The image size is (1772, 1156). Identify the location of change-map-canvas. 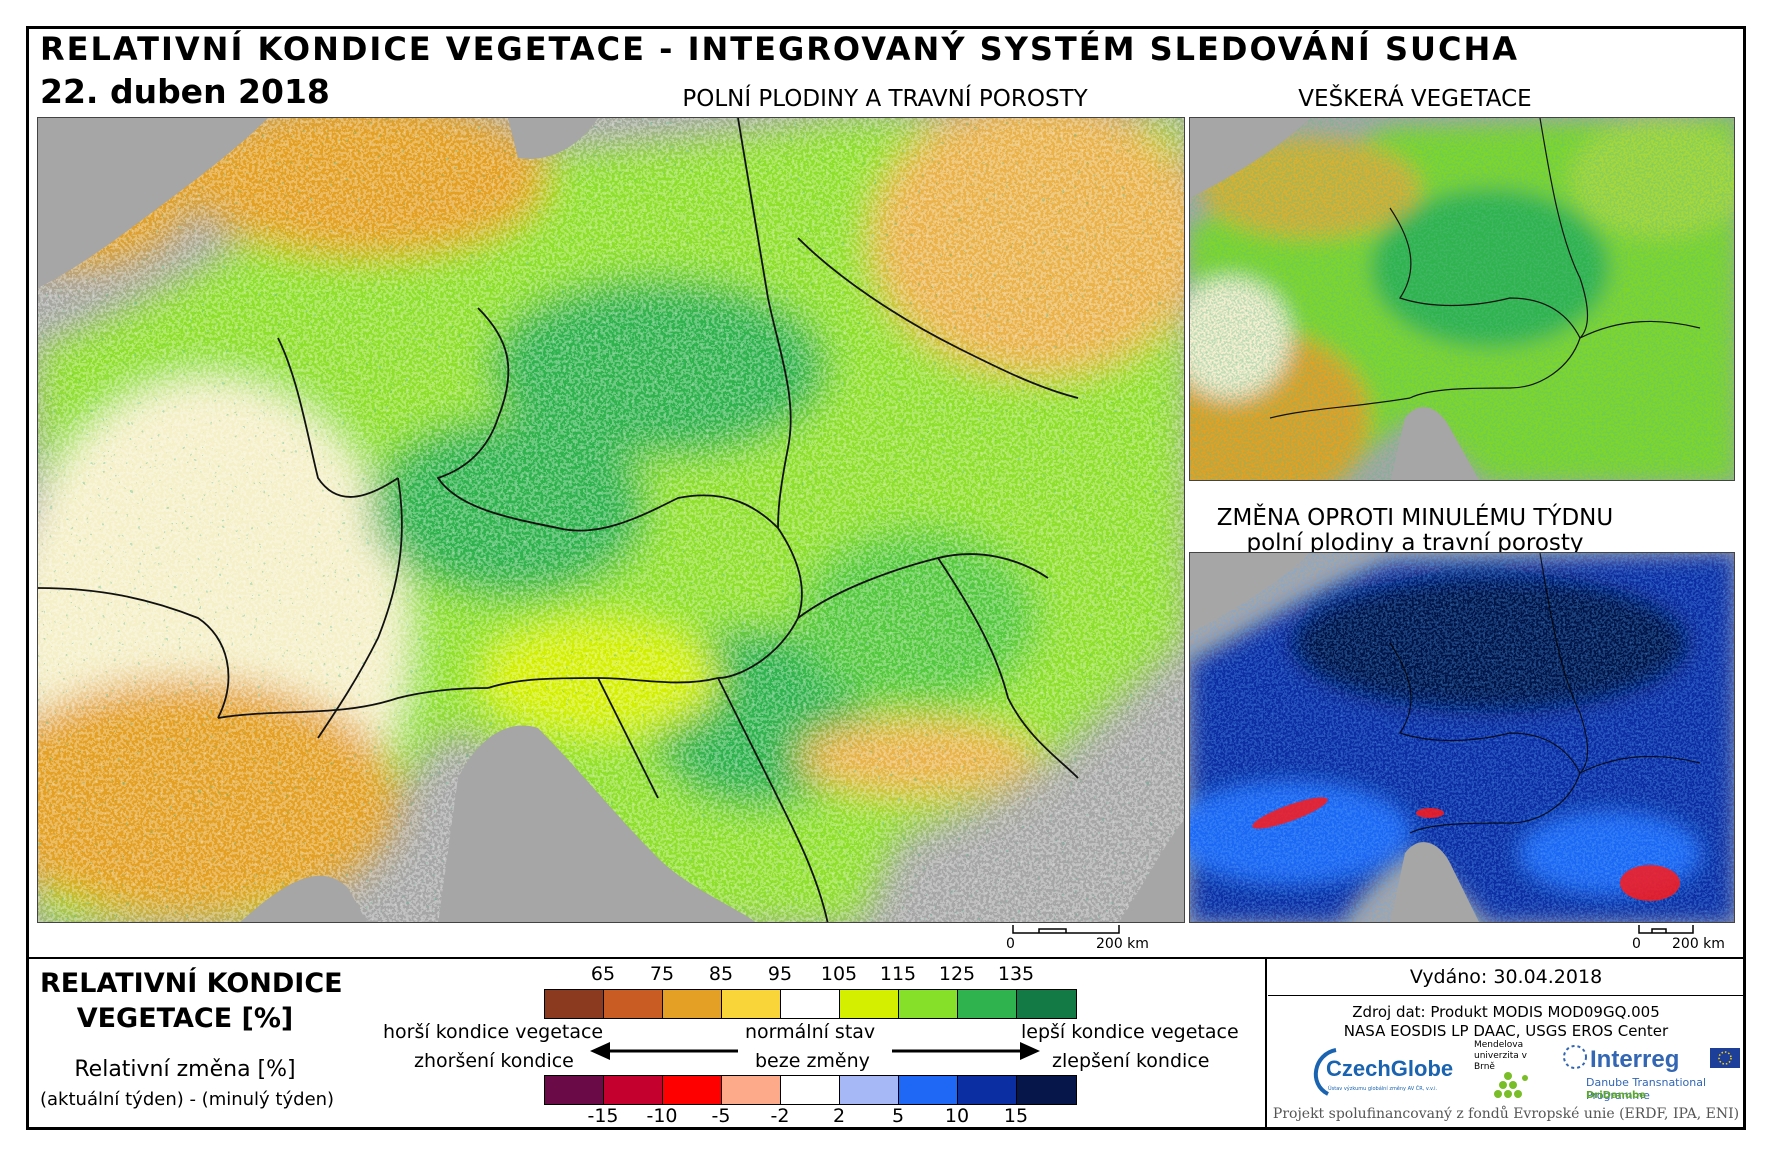
(1462, 737).